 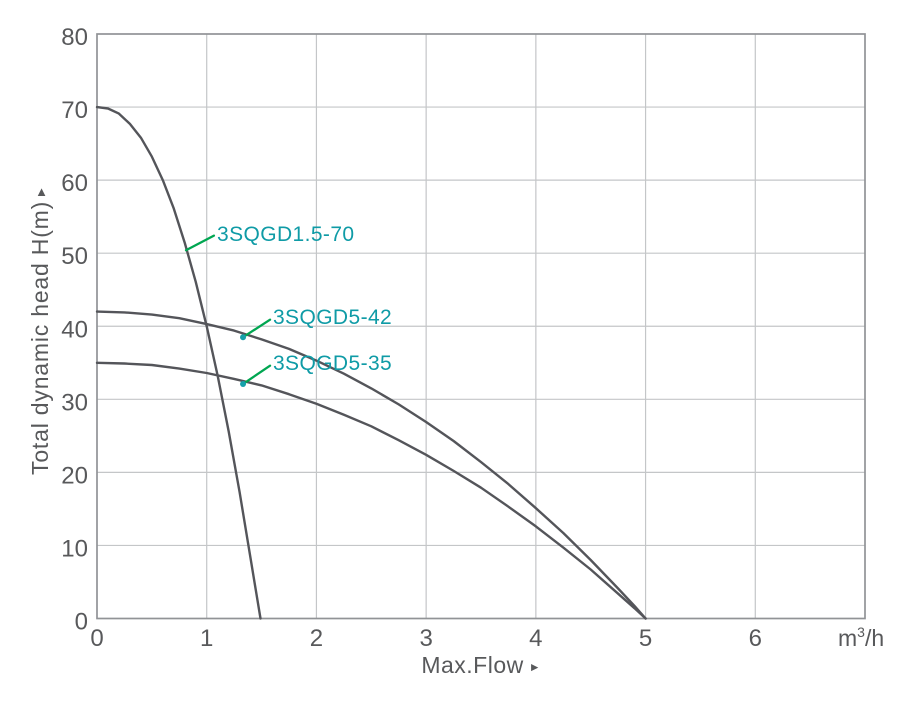 I want to click on y-axis-title-text: Total dynamic head H(m), so click(x=40, y=337).